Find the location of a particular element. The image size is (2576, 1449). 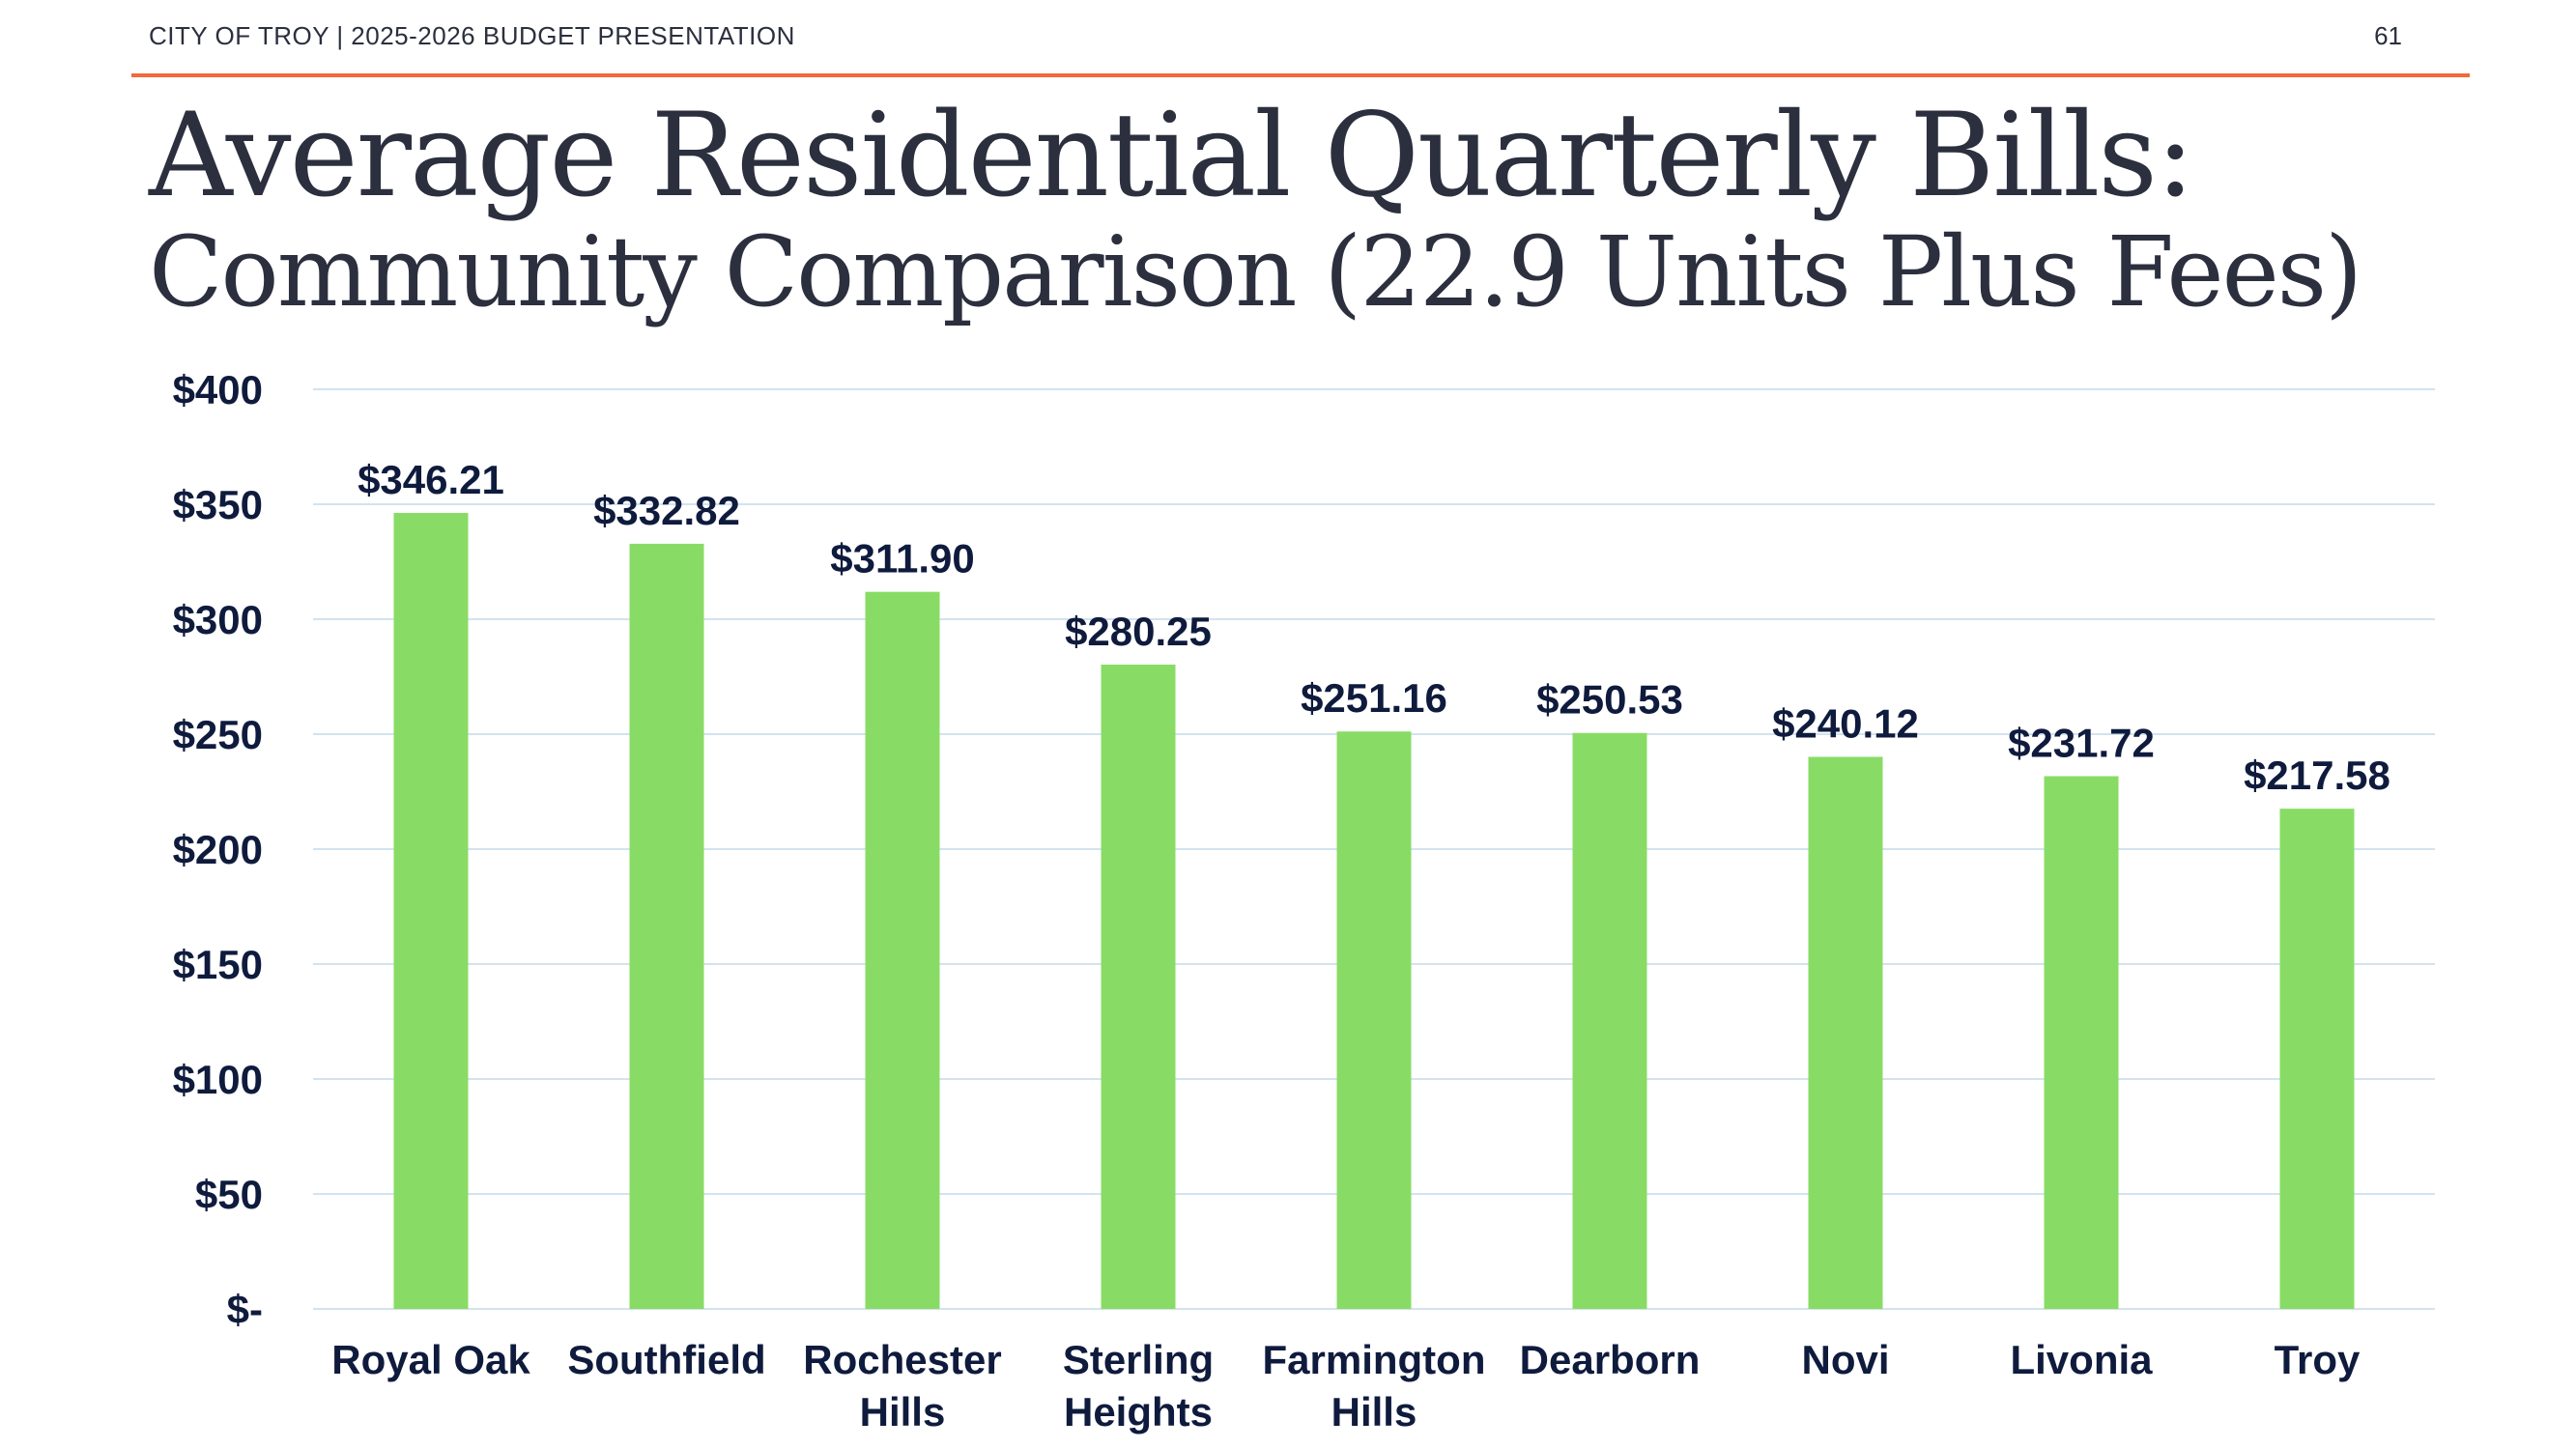

category-label: Dearborn is located at coordinates (1611, 1359).